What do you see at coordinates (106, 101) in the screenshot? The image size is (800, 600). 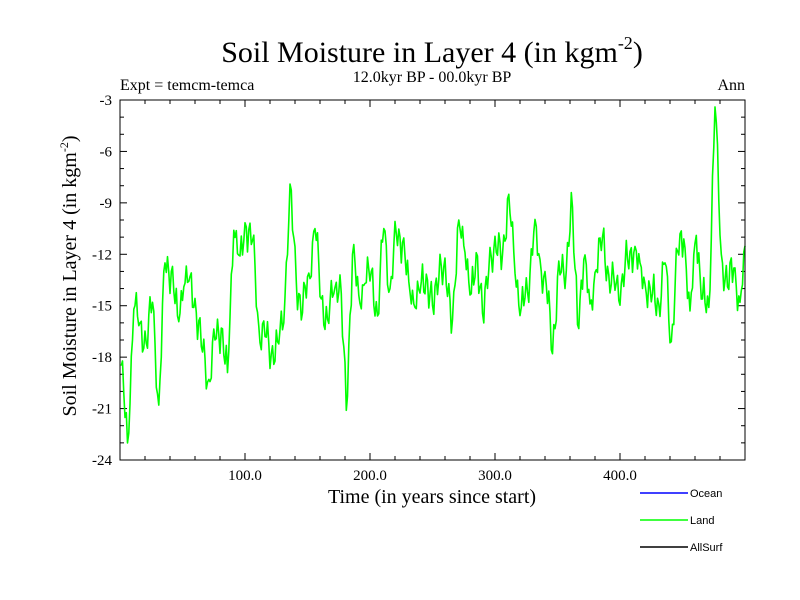 I see `y-tick-label: -3` at bounding box center [106, 101].